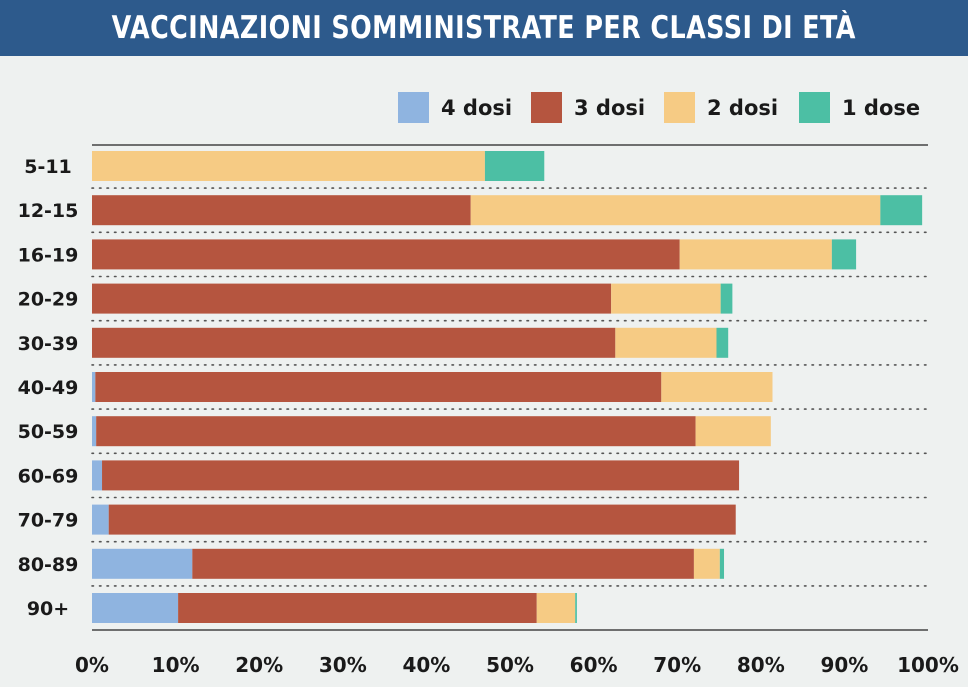  Describe the element at coordinates (259, 665) in the screenshot. I see `x-tick-label: 20%` at that location.